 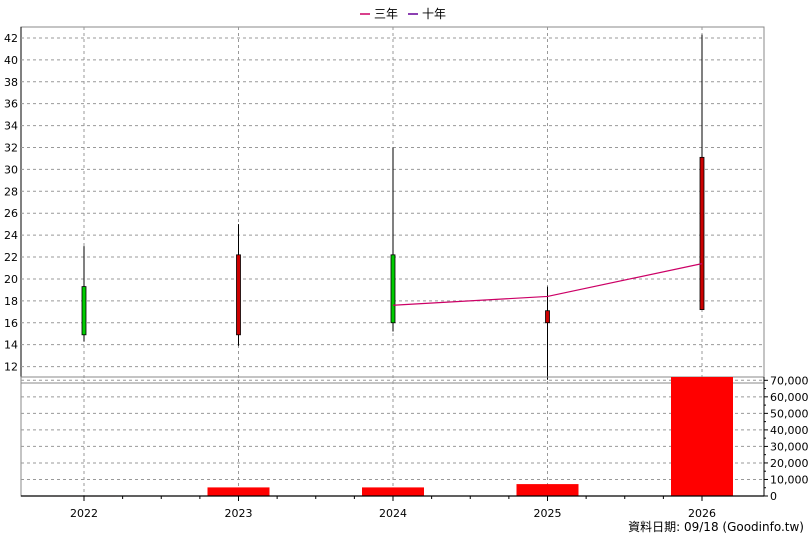 I want to click on volume-y-tick-label: 10,000, so click(x=789, y=479).